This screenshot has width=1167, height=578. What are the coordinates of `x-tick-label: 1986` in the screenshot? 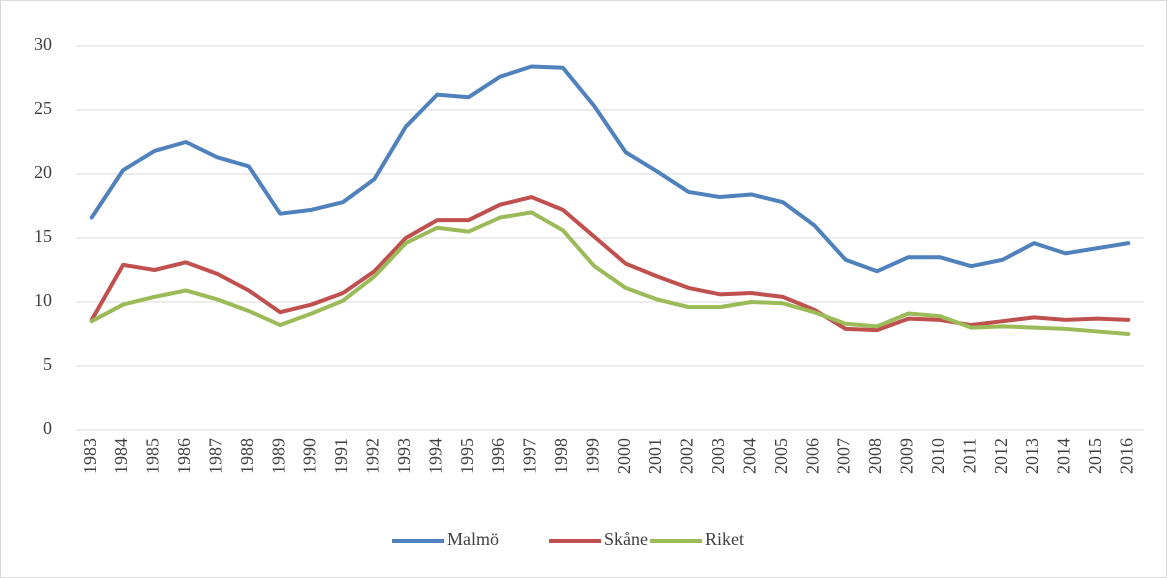 It's located at (184, 456).